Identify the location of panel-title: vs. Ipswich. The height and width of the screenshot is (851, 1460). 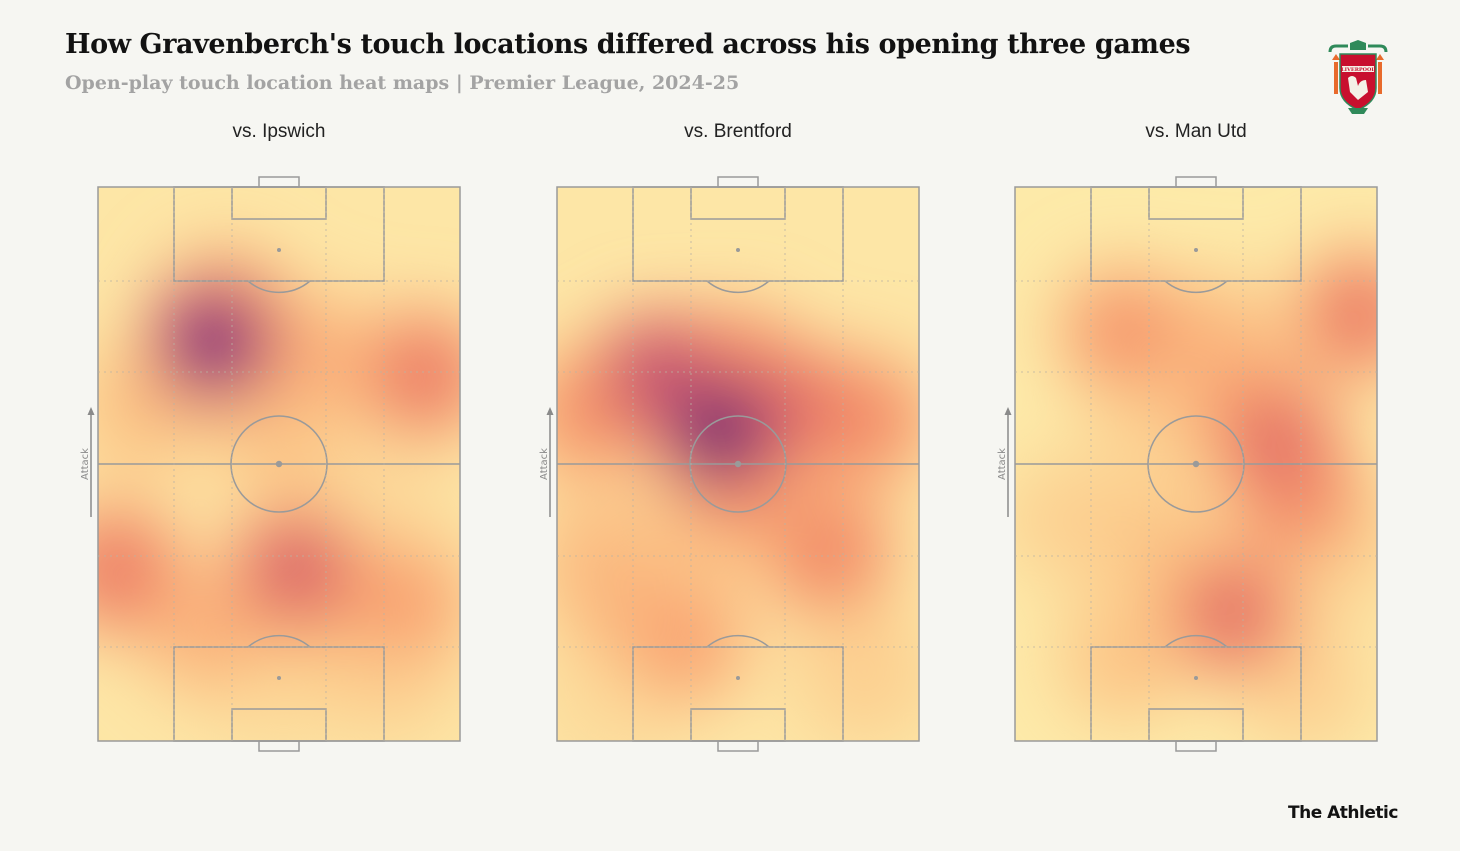
(279, 131).